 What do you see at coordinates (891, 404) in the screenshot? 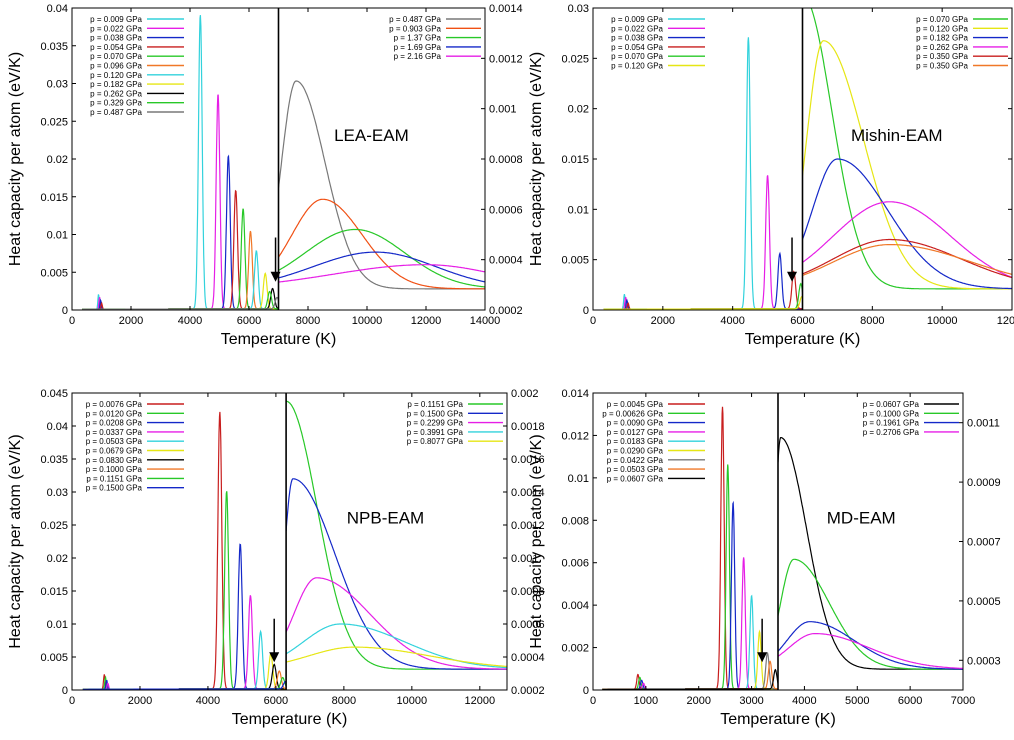
I see `legend-label: p = 0.0607 GPa` at bounding box center [891, 404].